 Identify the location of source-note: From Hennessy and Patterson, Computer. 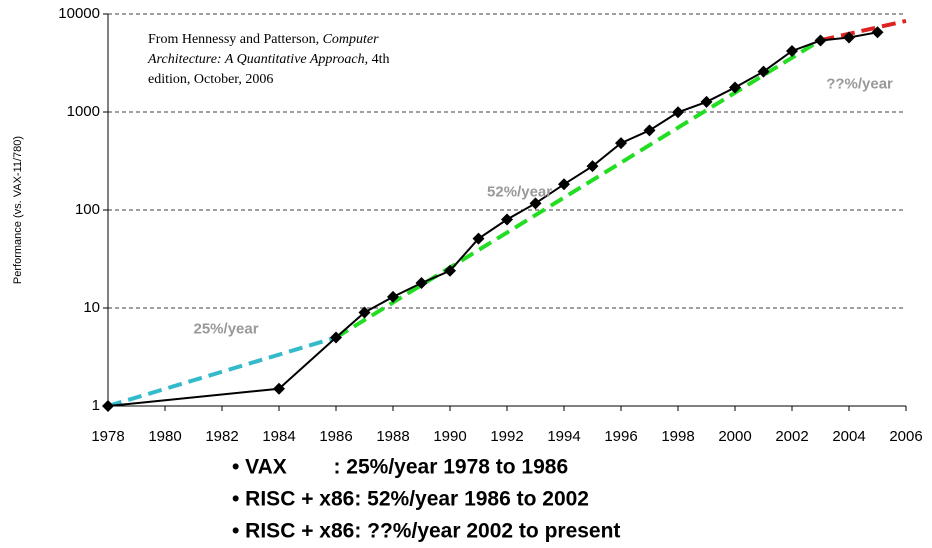
(263, 39).